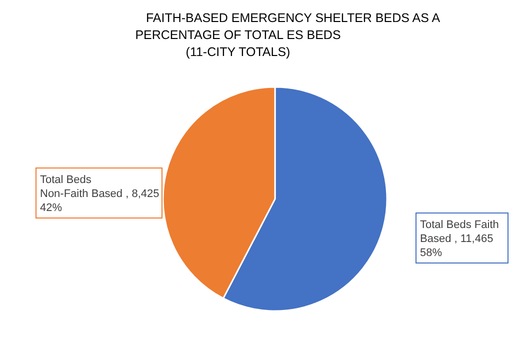  Describe the element at coordinates (288, 35) in the screenshot. I see `chart-title: FAITH-BASED EMERGENCY SHELTER BEDS AS A PERCENTAGE OF TOTAL ES BEDS (11-CITY TOTALS)` at that location.